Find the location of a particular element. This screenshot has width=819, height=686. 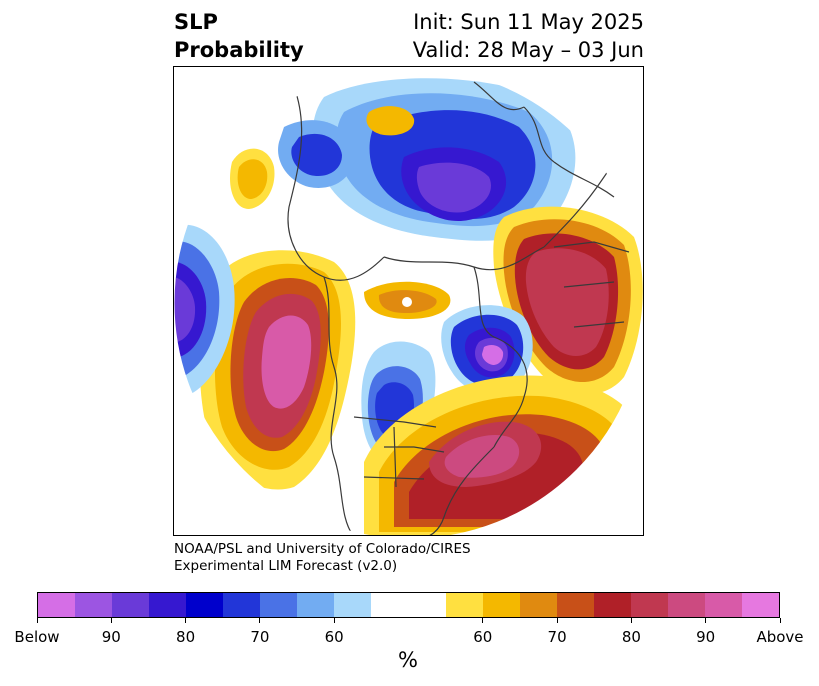

credit-line-2: Experimental LIM Forecast (v2.0) is located at coordinates (286, 566).